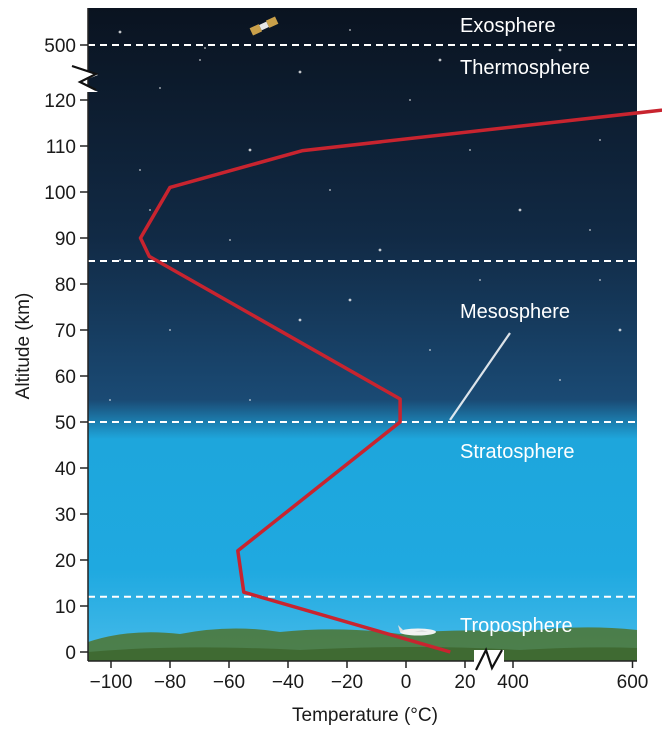  What do you see at coordinates (272, 22) in the screenshot?
I see `satellite-panel-right` at bounding box center [272, 22].